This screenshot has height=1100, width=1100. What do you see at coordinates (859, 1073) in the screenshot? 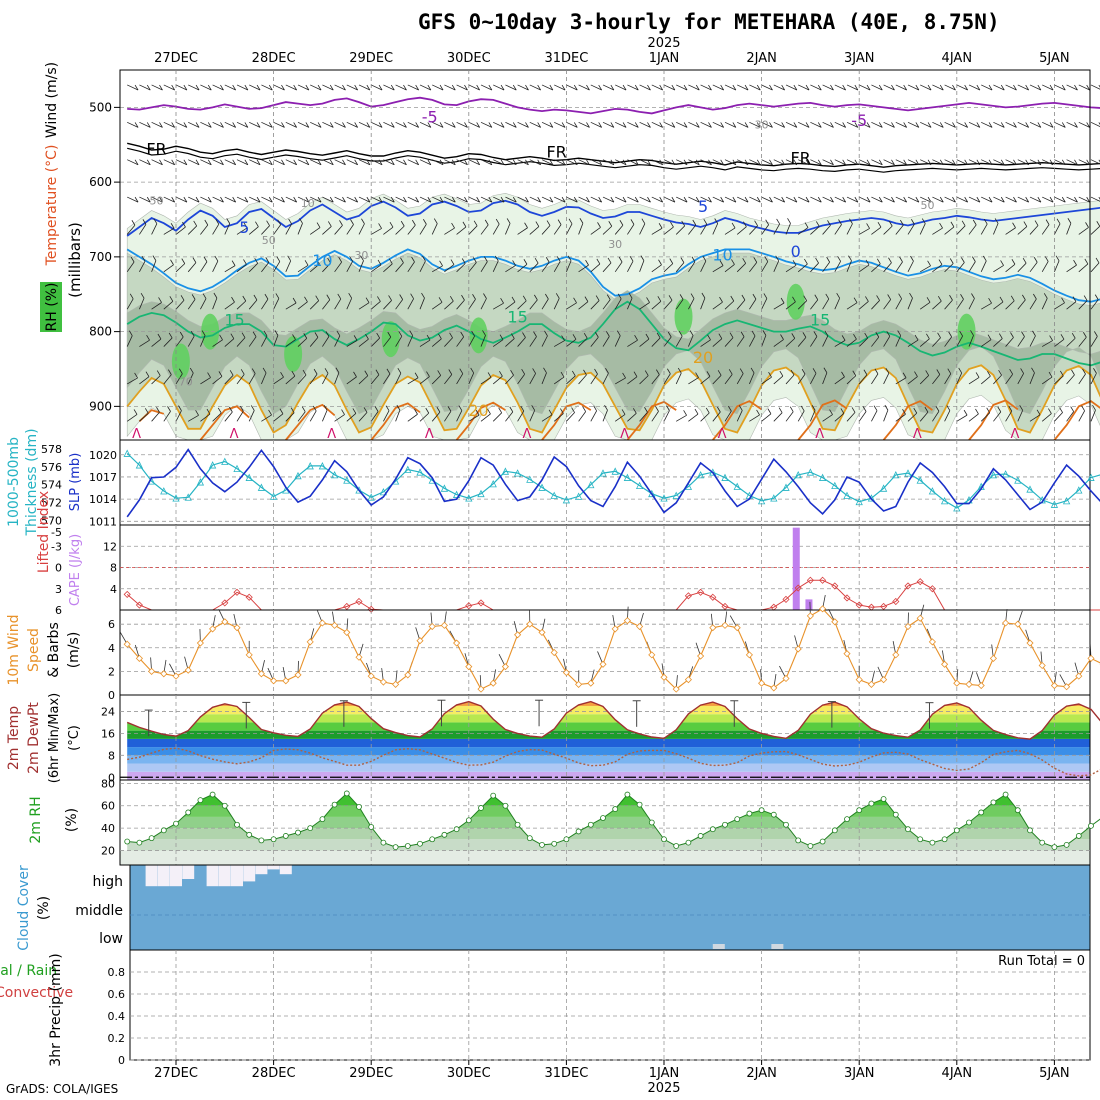
I see `bottom-date-7: 3JAN` at bounding box center [859, 1073].